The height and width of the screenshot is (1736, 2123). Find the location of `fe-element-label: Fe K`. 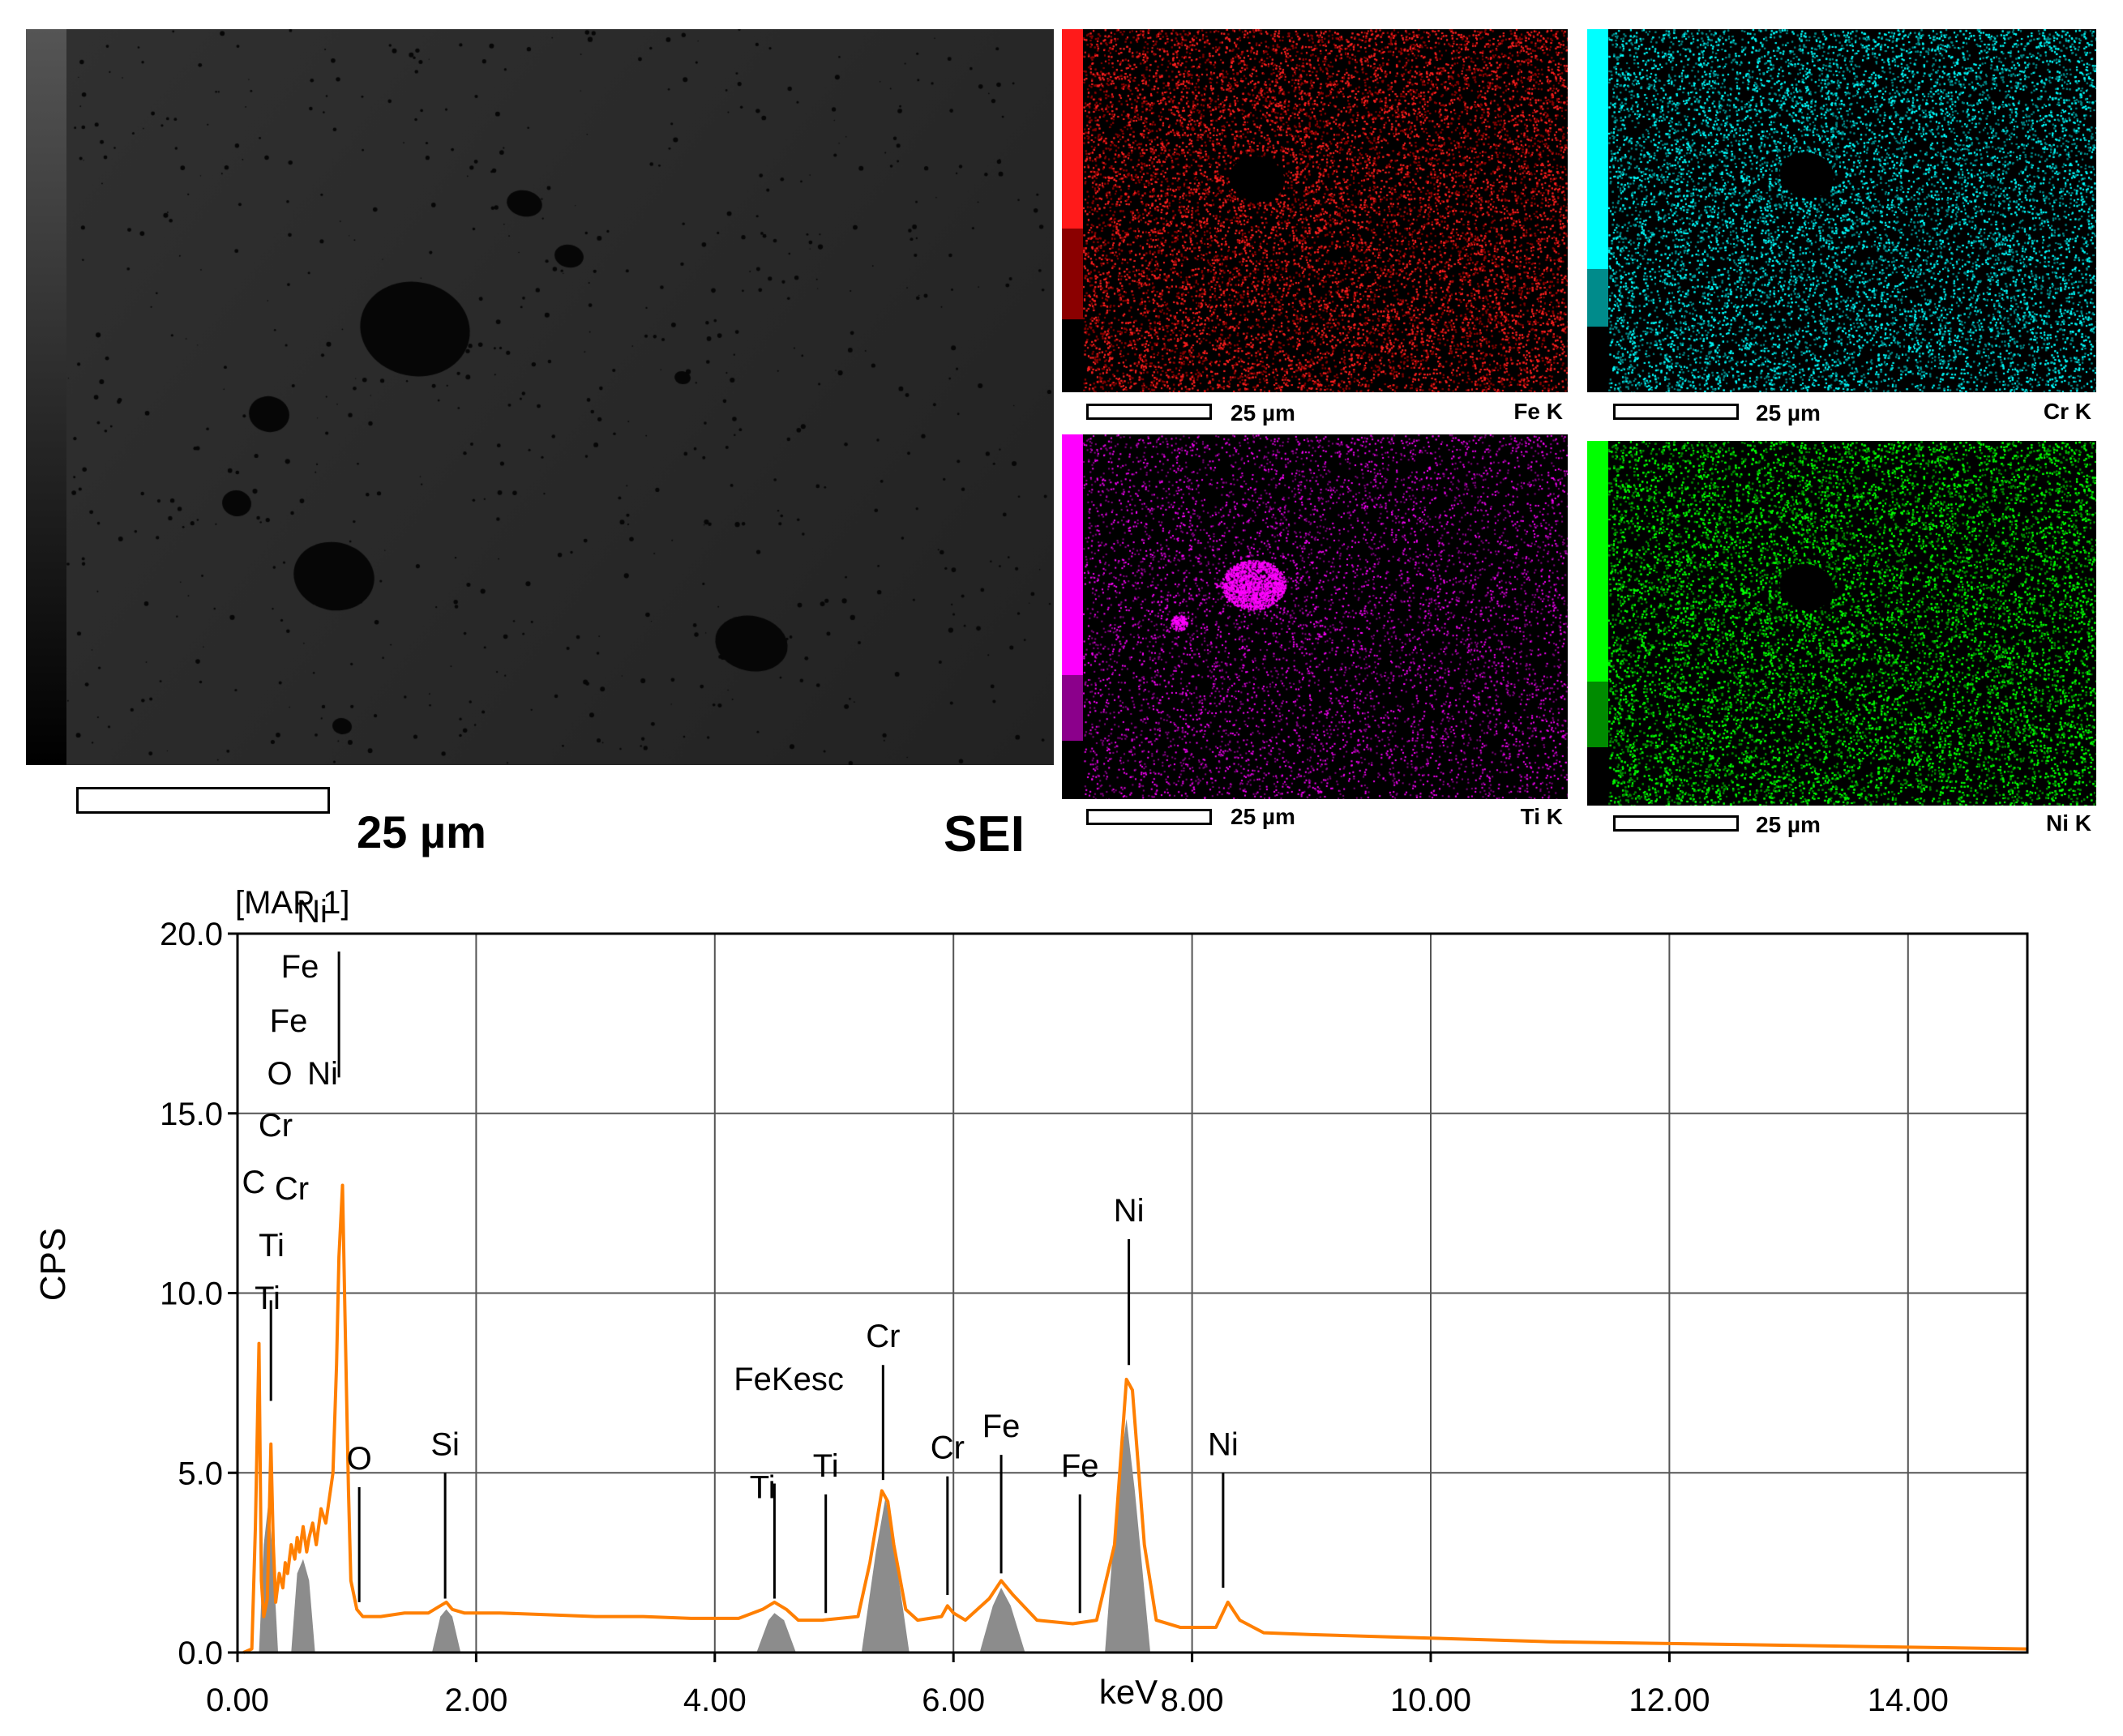

fe-element-label: Fe K is located at coordinates (1538, 411).